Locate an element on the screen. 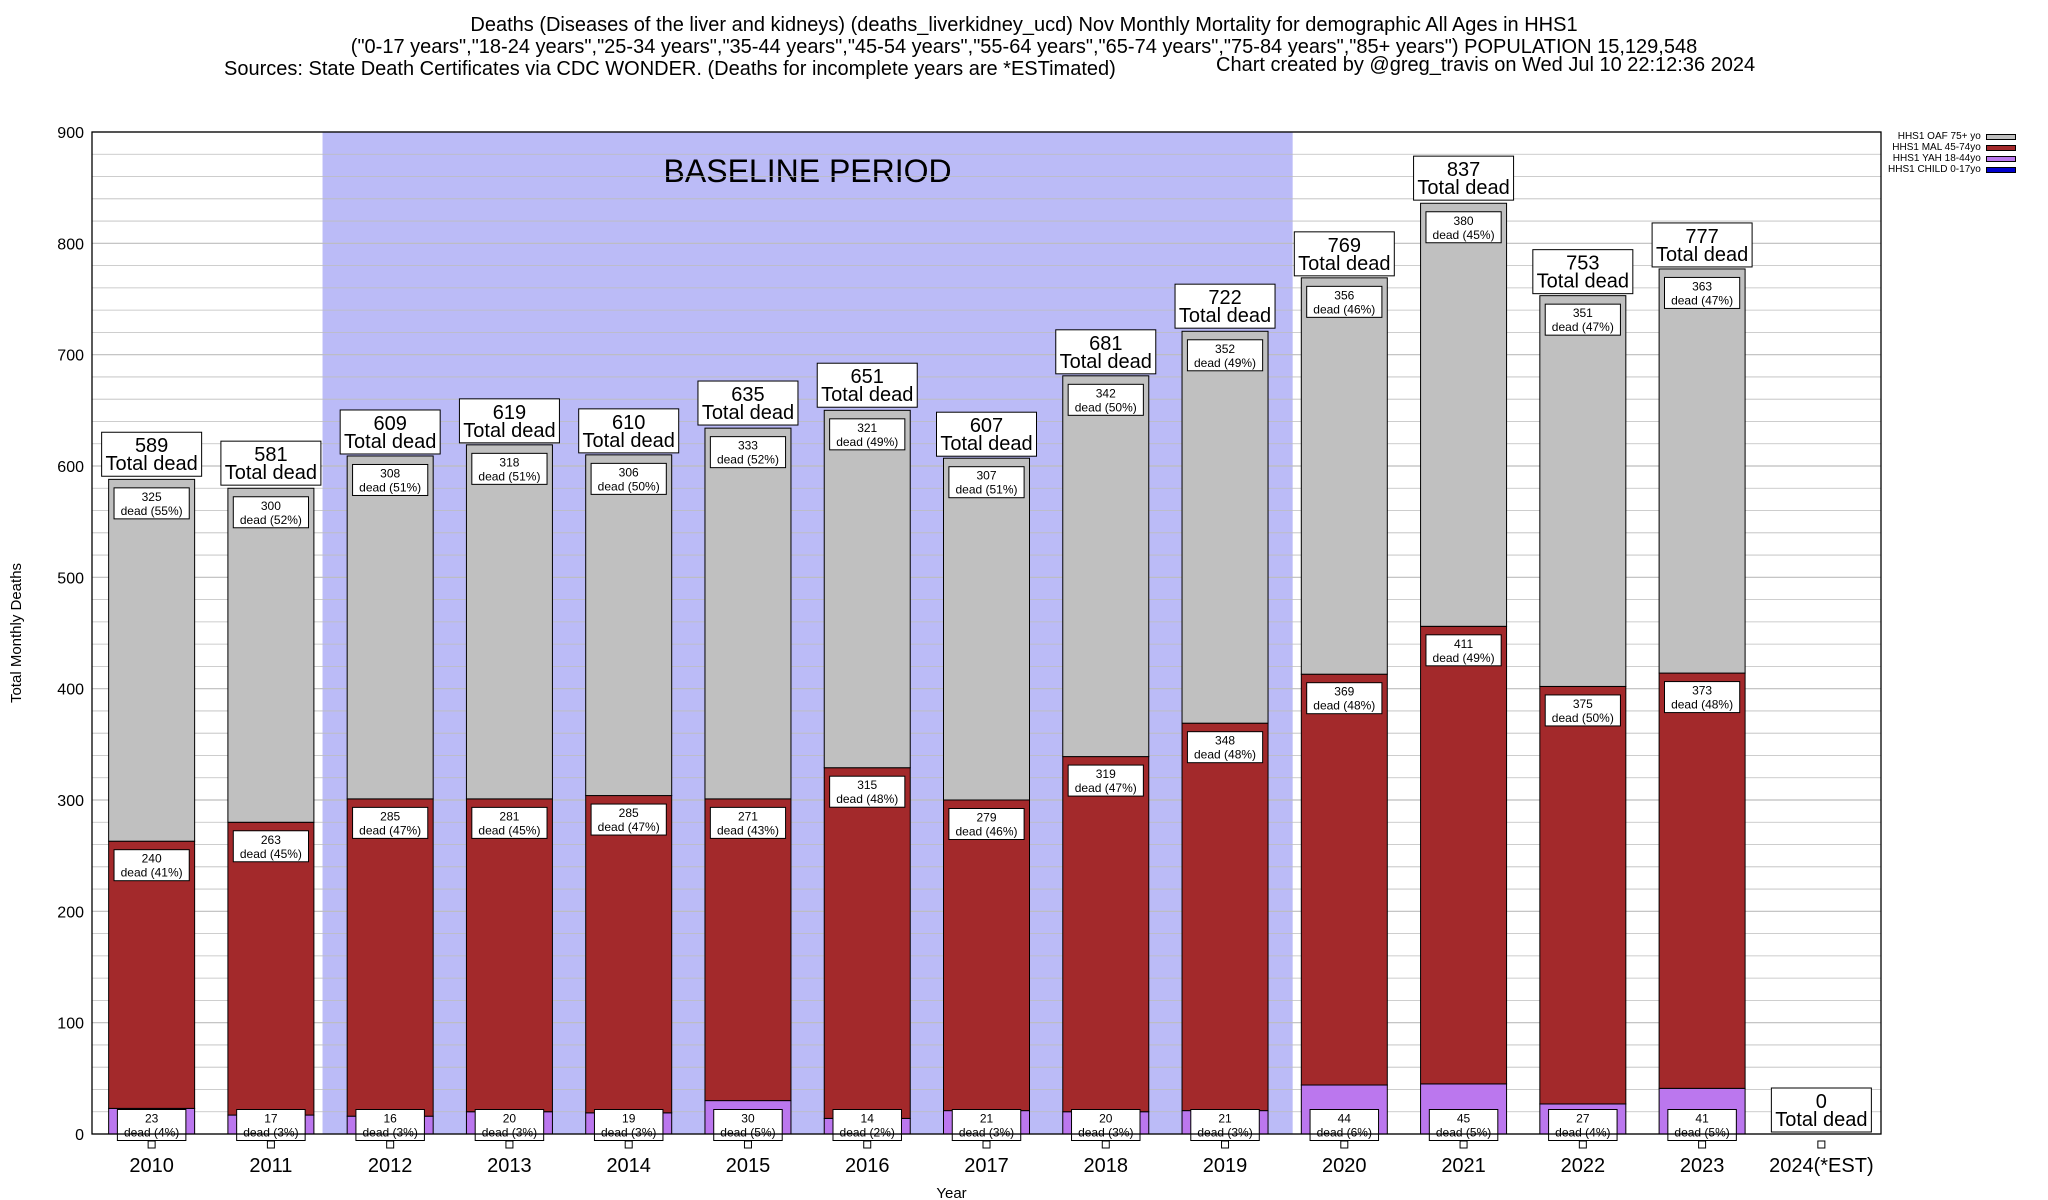  segment-value-label: 44 is located at coordinates (1345, 1119).